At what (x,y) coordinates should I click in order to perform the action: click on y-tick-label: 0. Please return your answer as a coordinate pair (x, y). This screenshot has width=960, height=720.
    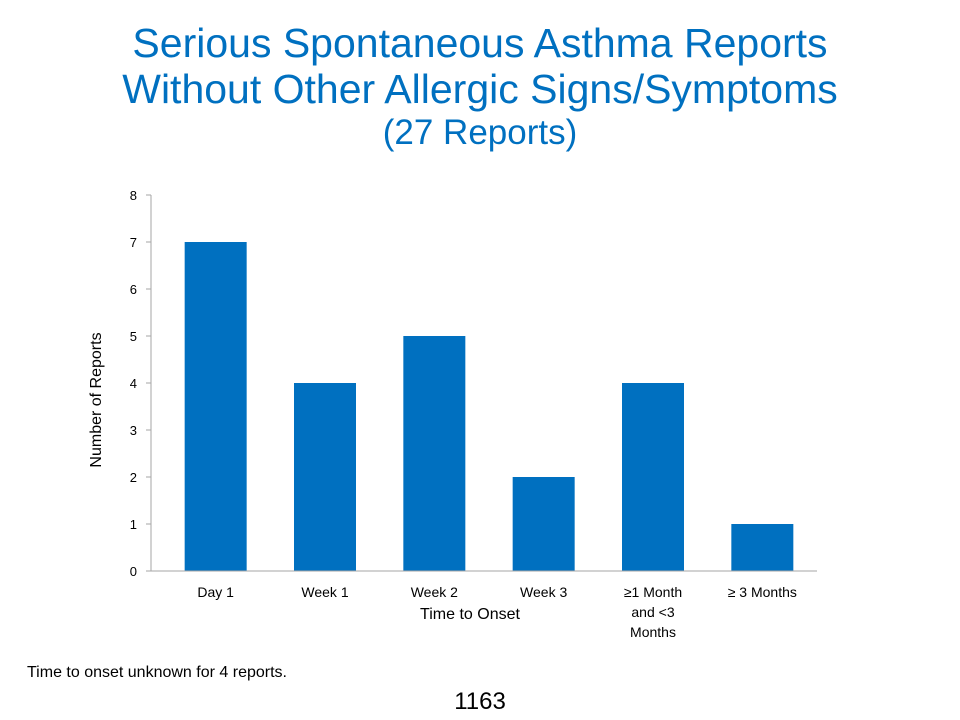
    Looking at the image, I should click on (133, 571).